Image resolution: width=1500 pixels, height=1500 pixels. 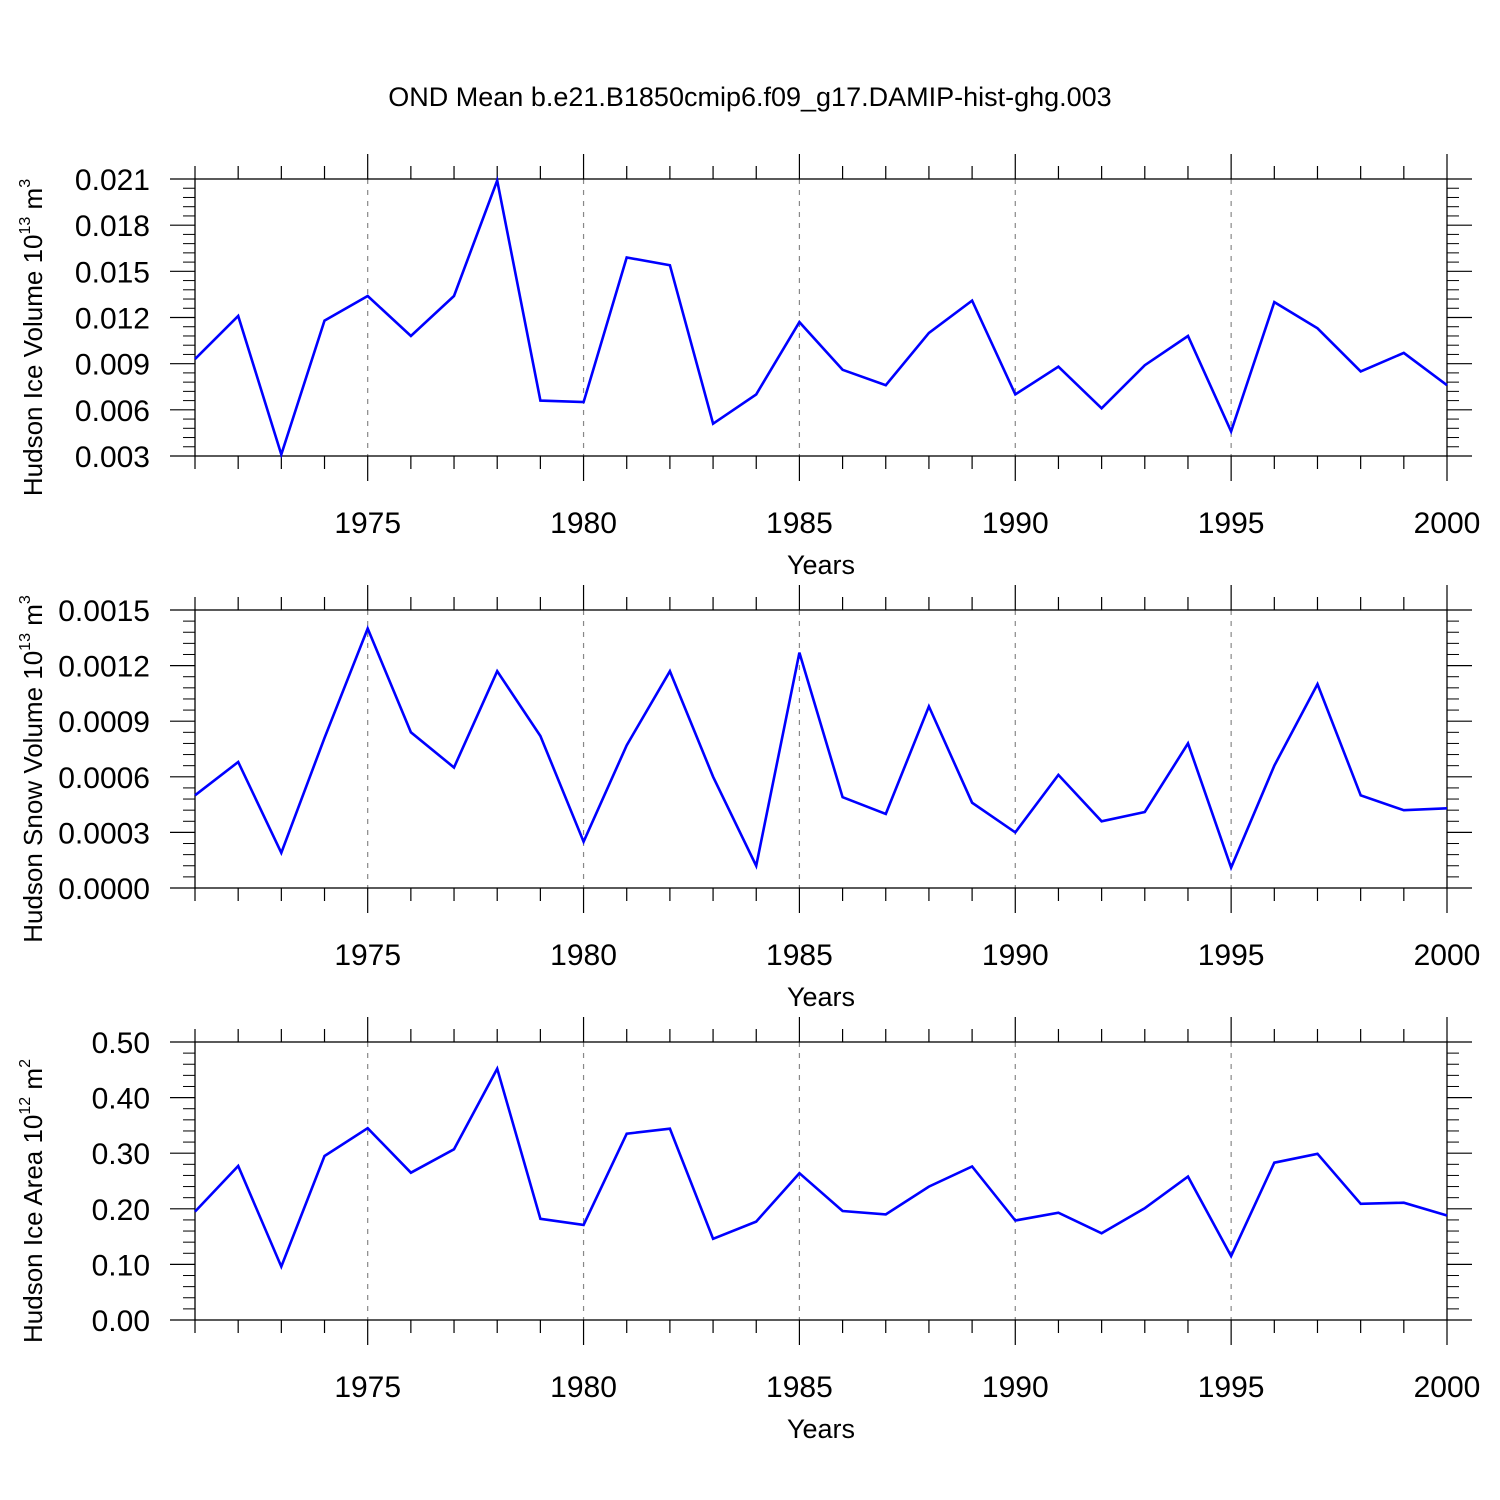 I want to click on y-axis-label-unit-exponent: 2, so click(x=25, y=1063).